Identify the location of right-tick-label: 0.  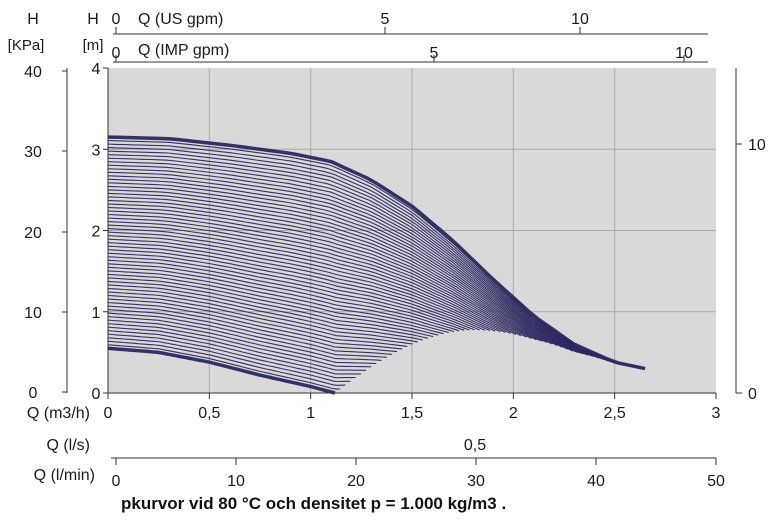
(752, 394).